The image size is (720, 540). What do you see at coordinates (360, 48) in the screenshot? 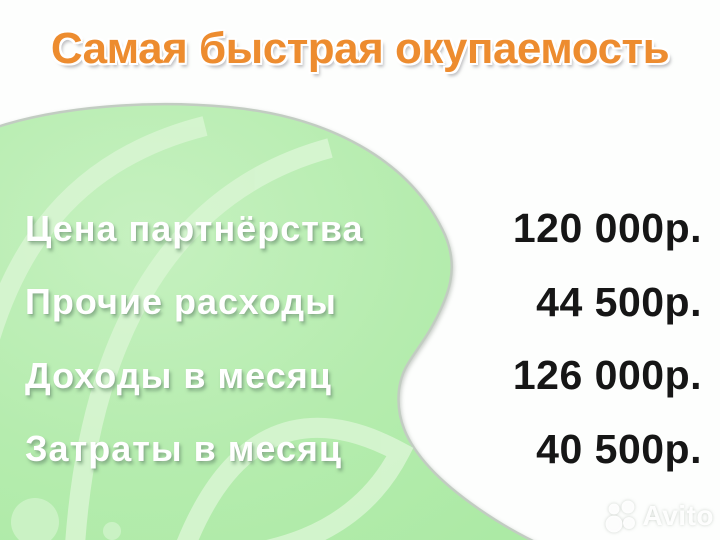
I see `page-title: Самая быстрая окупаемость` at bounding box center [360, 48].